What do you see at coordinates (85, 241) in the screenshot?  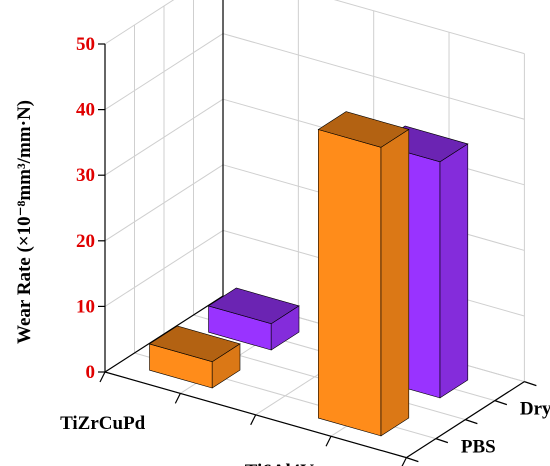 I see `y-tick-label: 20` at bounding box center [85, 241].